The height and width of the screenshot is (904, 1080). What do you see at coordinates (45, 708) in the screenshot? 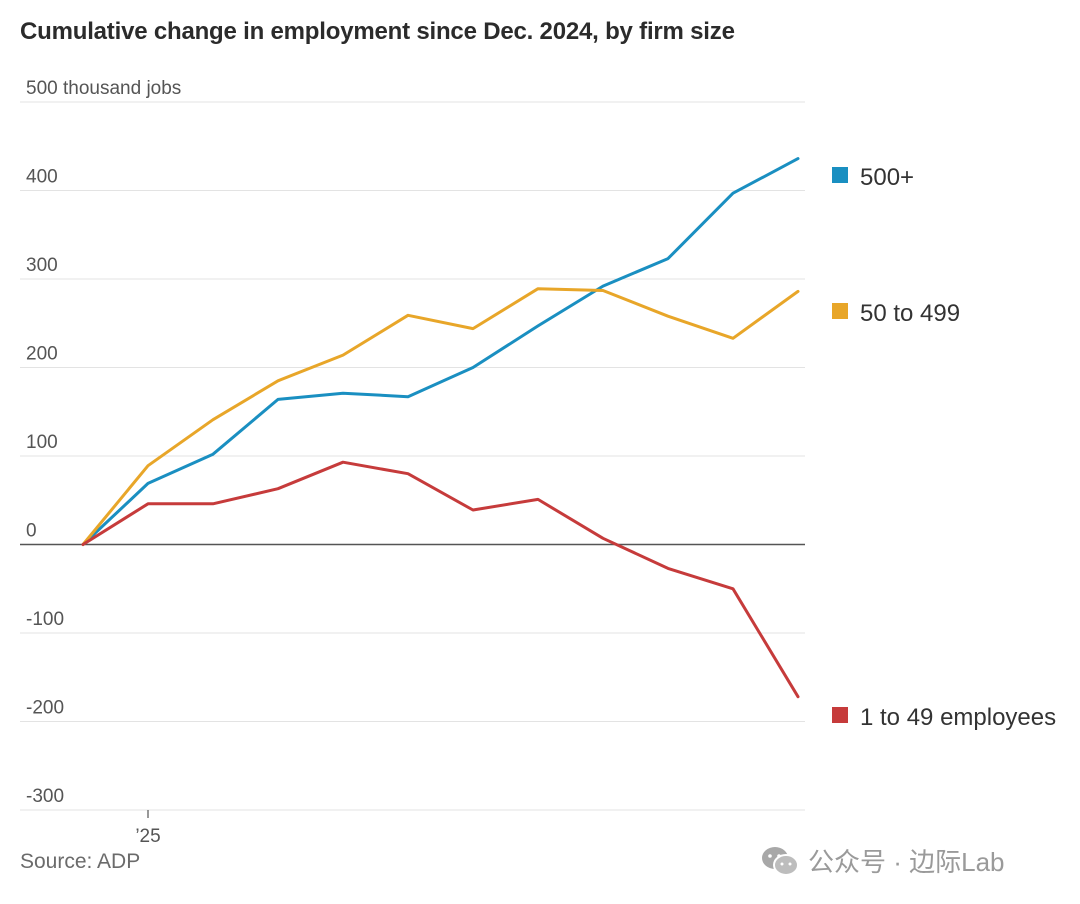
I see `y-tick-label: -200` at bounding box center [45, 708].